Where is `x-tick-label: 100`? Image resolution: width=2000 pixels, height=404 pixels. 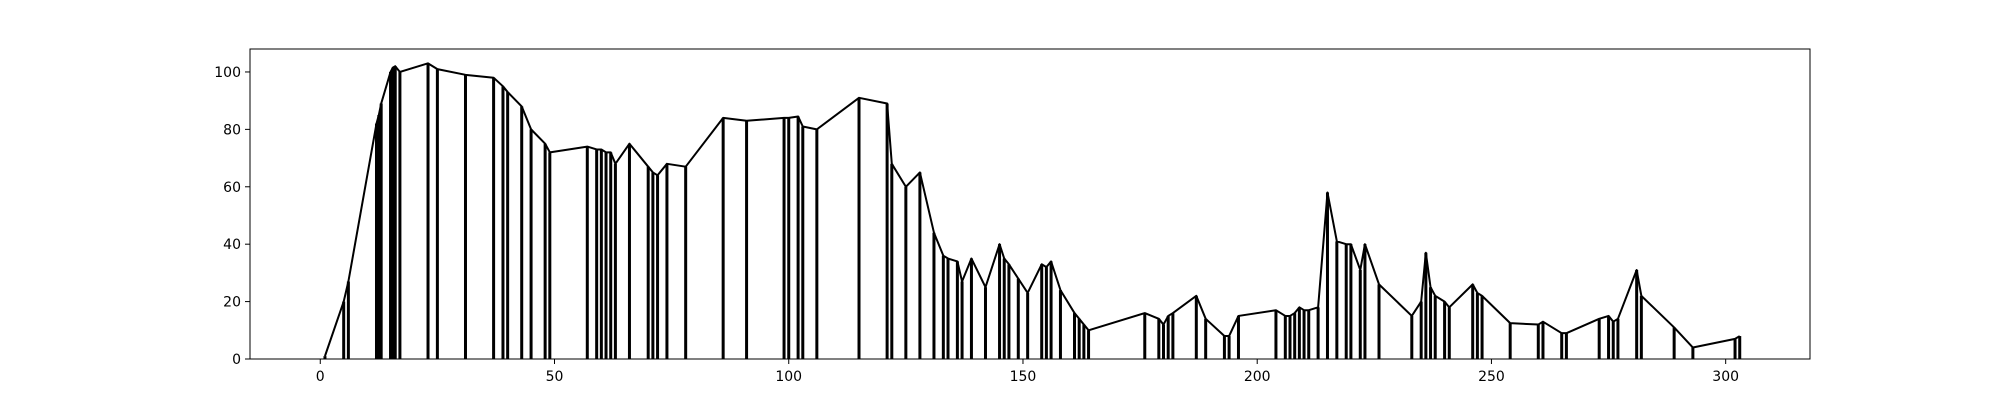 x-tick-label: 100 is located at coordinates (788, 377).